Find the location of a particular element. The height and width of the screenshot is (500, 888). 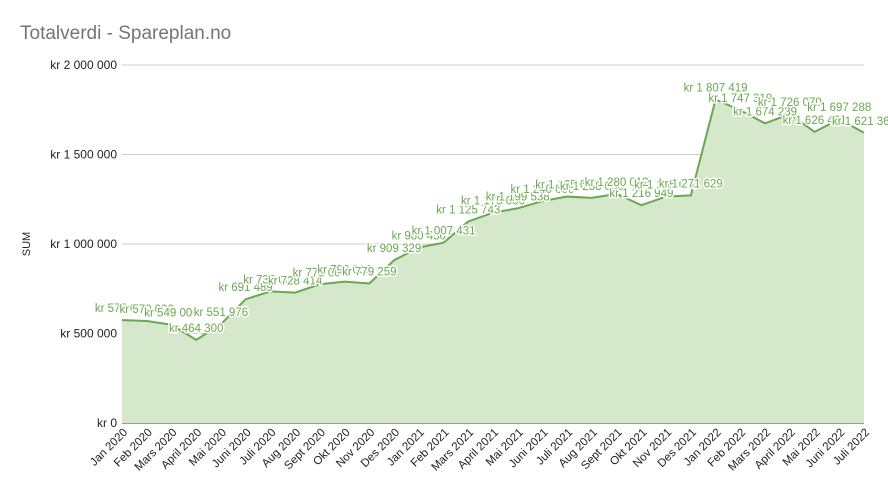

data-label: kr 1 626 421 is located at coordinates (815, 121).